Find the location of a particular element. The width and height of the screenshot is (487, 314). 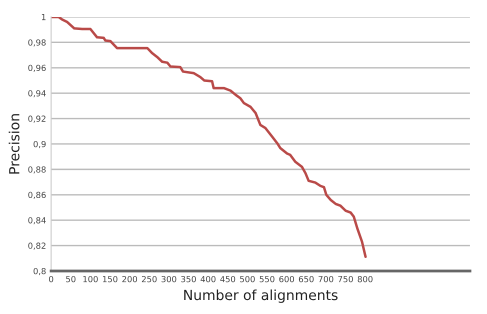

x-tick-label: 200 is located at coordinates (130, 279).